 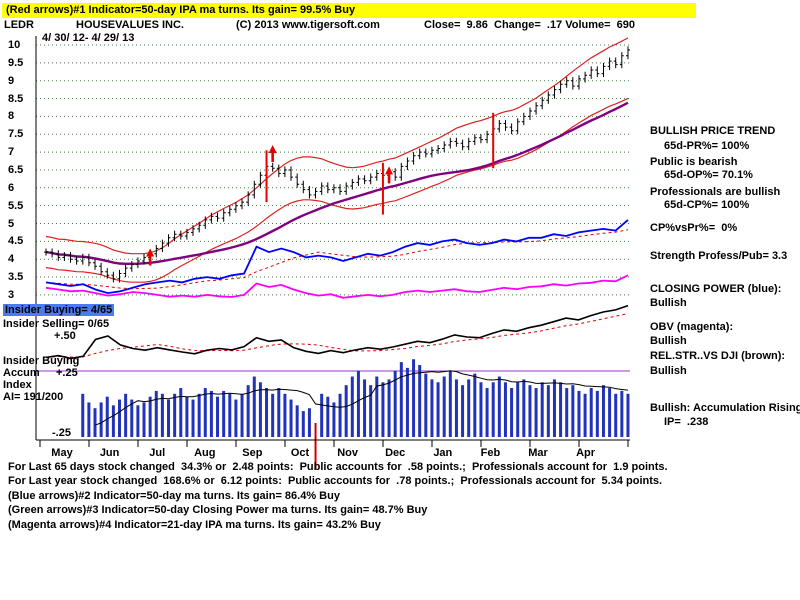 I want to click on obv-heading: OBV (magenta):, so click(x=692, y=327).